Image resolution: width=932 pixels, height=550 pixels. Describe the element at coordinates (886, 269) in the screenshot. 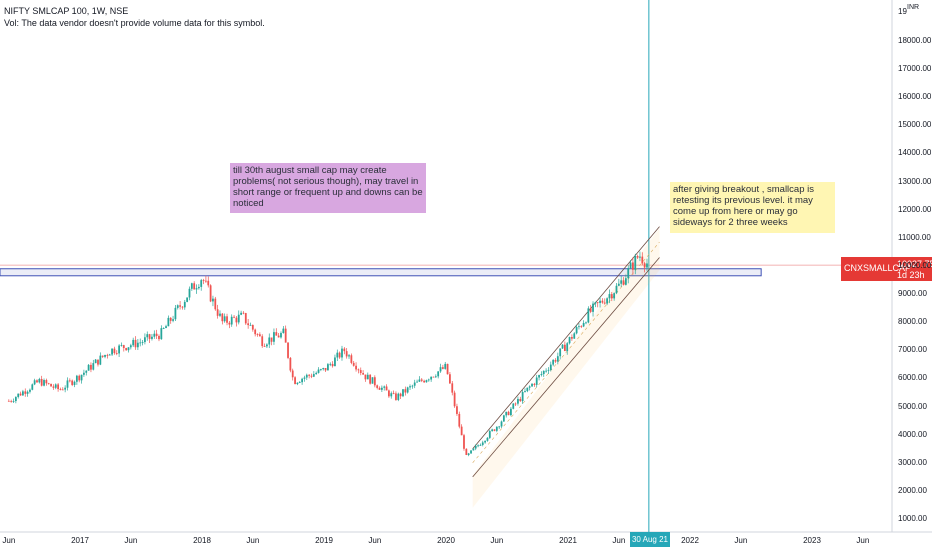

I see `price-tag: CNXSMALLCAP 10027.75 1d 23h` at that location.